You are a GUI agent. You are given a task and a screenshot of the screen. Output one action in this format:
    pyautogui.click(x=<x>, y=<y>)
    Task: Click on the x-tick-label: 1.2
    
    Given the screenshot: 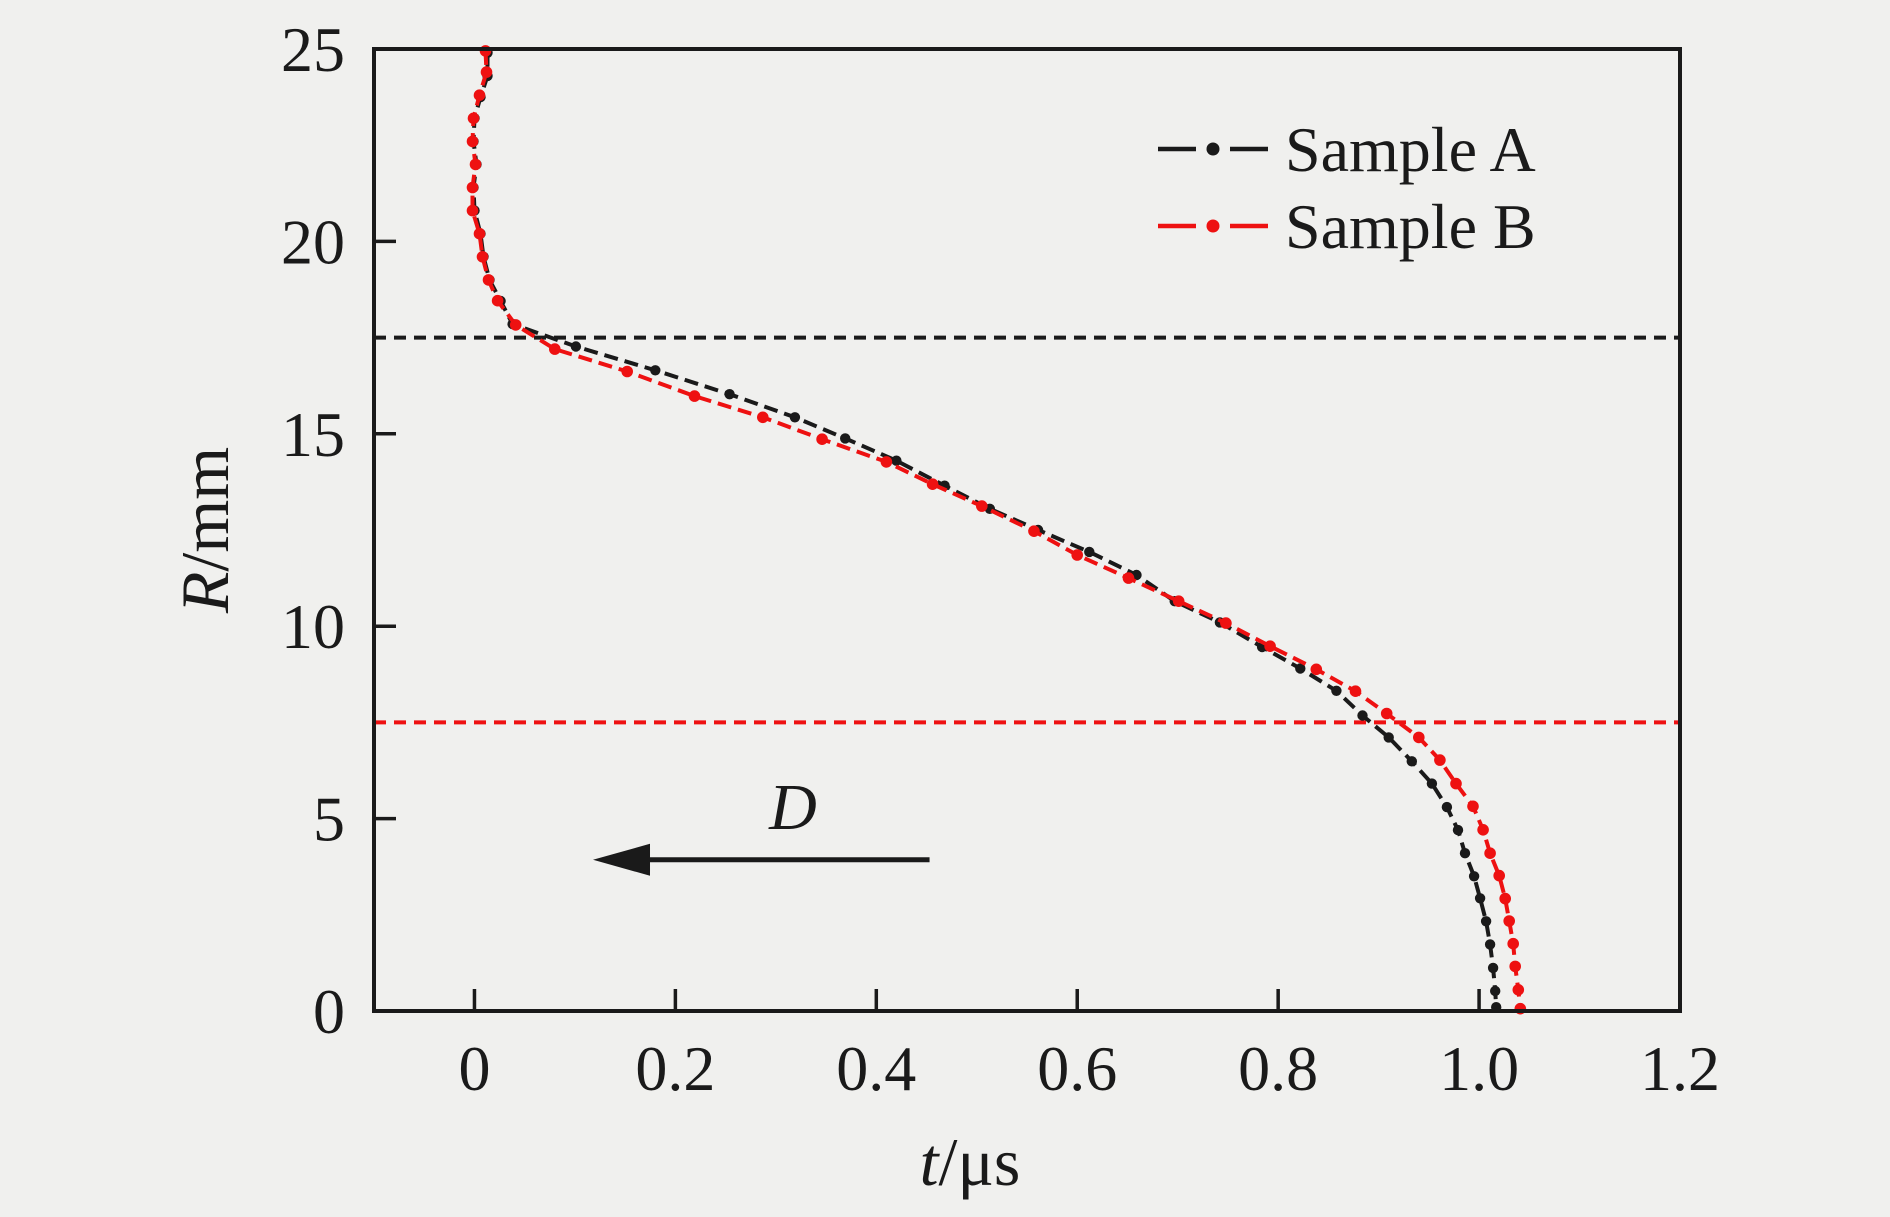 What is the action you would take?
    pyautogui.click(x=1680, y=1068)
    